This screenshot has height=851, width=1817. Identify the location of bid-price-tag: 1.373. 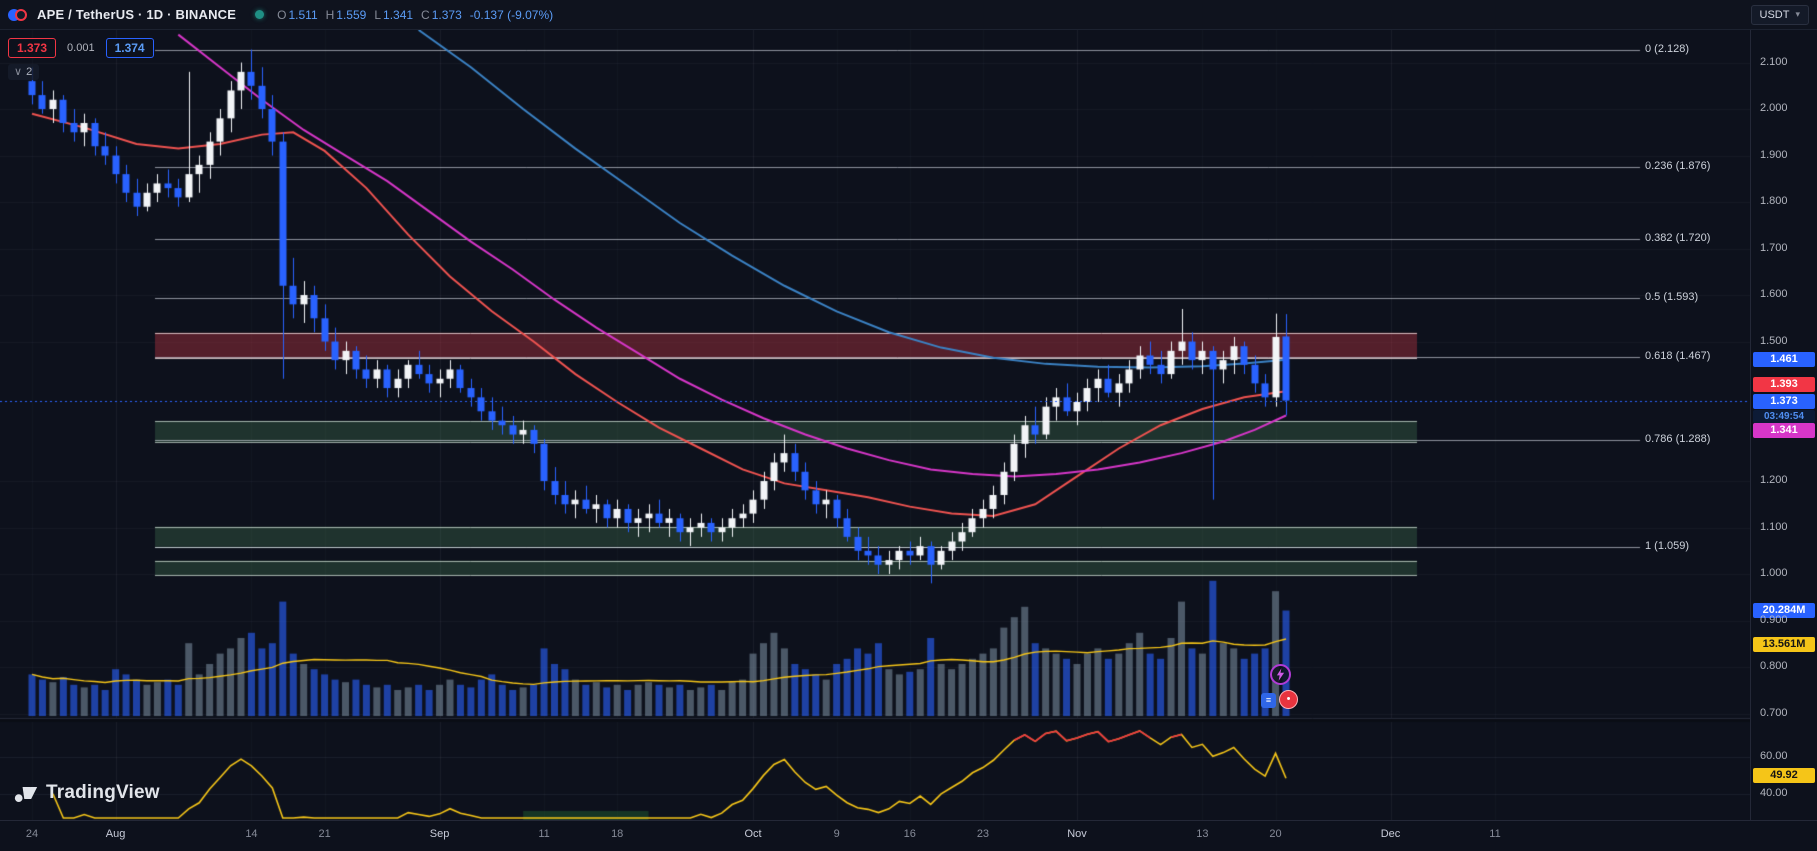
(32, 48).